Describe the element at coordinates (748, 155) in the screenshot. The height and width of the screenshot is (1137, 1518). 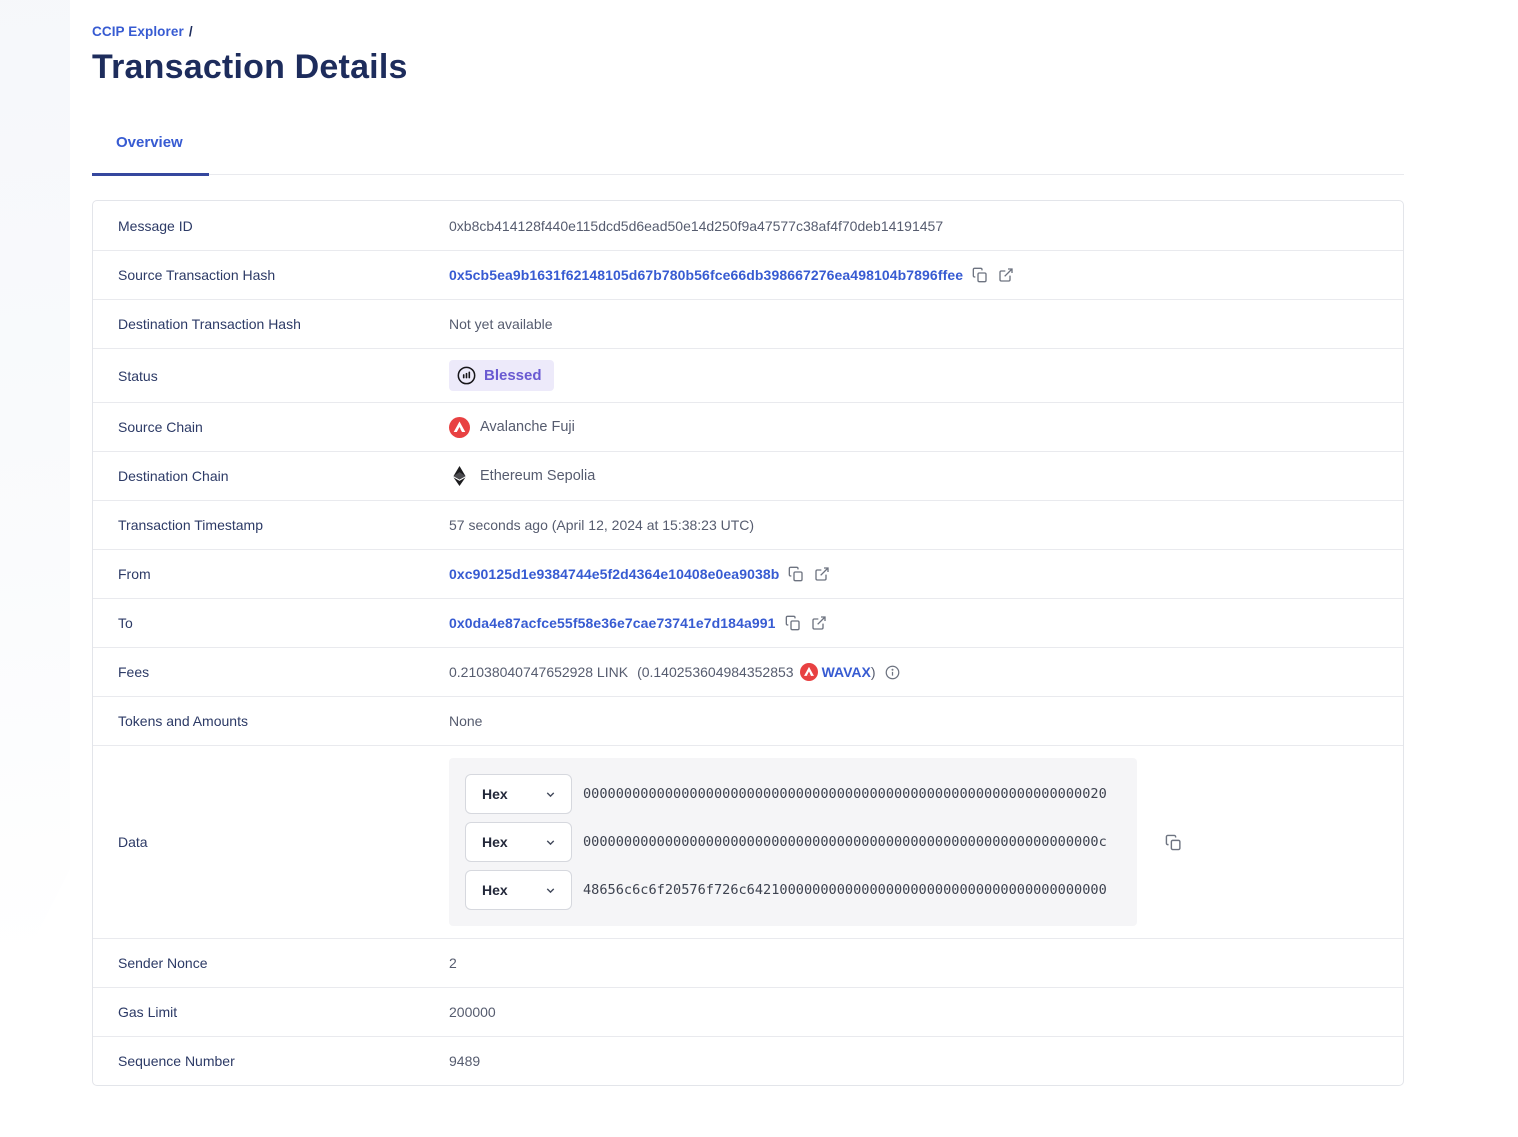
I see `tab-bar: Overview` at that location.